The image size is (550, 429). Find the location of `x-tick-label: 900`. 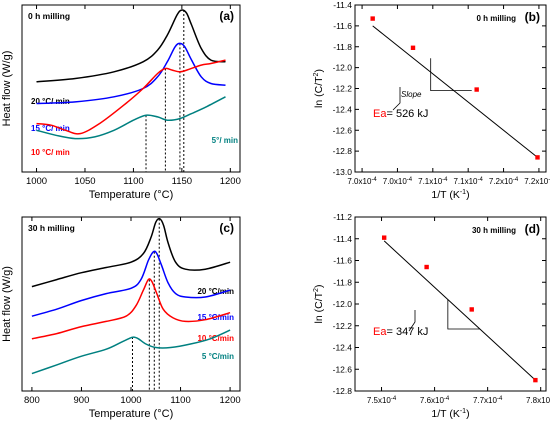

x-tick-label: 900 is located at coordinates (82, 400).